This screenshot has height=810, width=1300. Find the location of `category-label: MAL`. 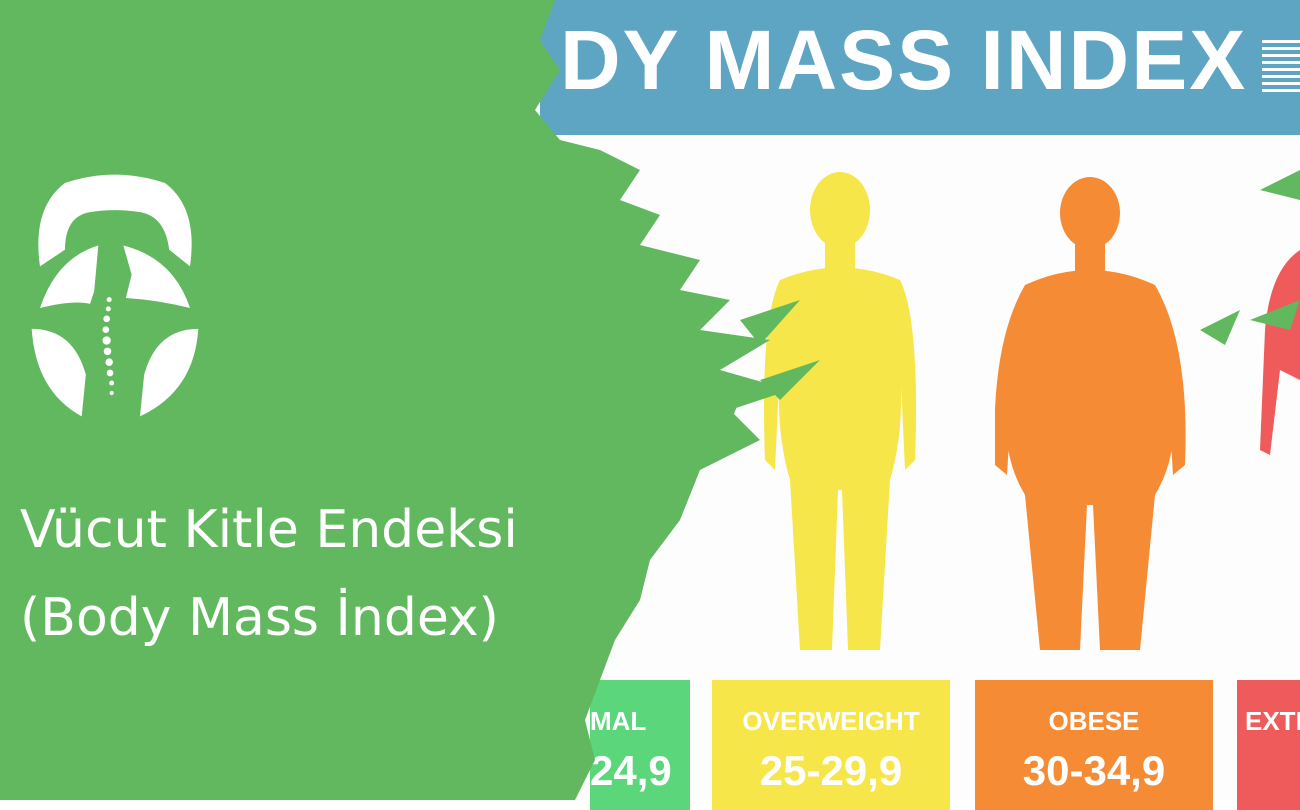

category-label: MAL is located at coordinates (618, 721).